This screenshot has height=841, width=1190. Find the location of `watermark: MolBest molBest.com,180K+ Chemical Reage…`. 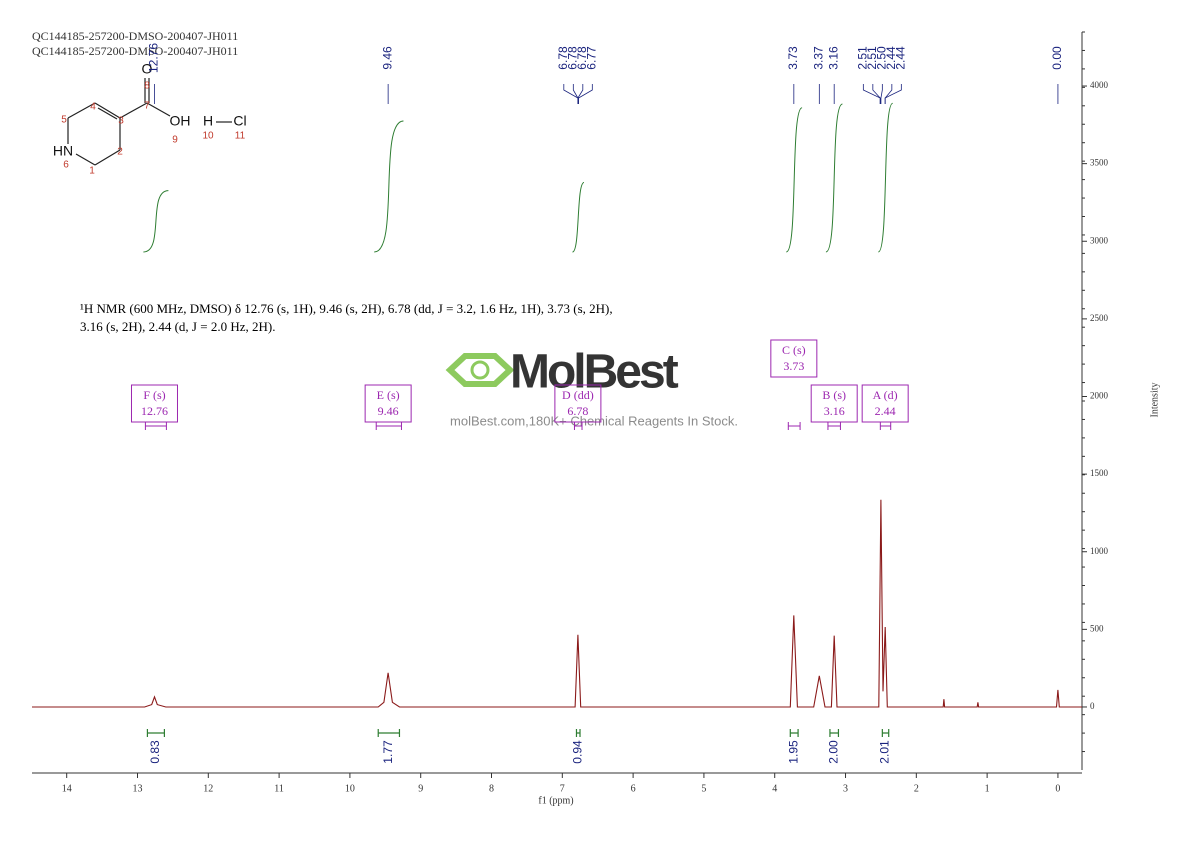

watermark: MolBest molBest.com,180K+ Chemical Reage… is located at coordinates (591, 387).